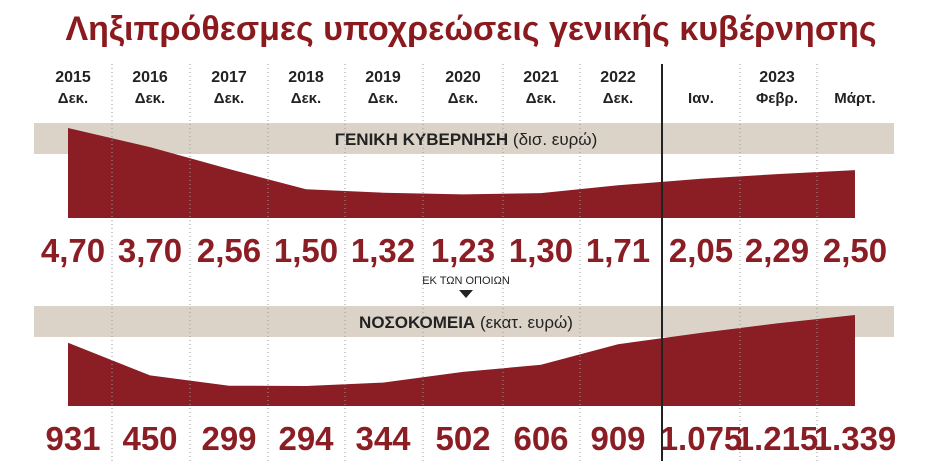  What do you see at coordinates (306, 77) in the screenshot?
I see `header-year: 2018` at bounding box center [306, 77].